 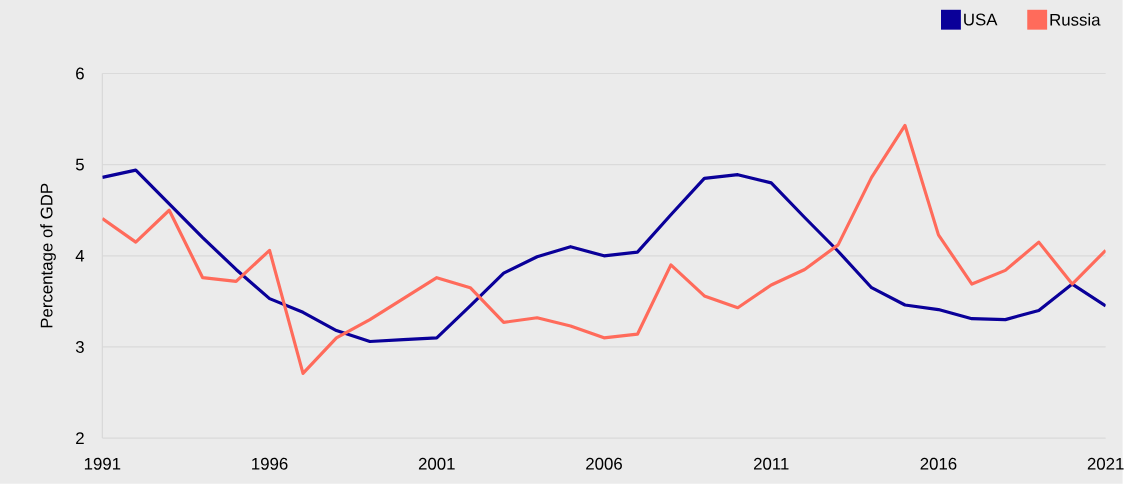 What do you see at coordinates (1075, 19) in the screenshot?
I see `legend-label: Russia` at bounding box center [1075, 19].